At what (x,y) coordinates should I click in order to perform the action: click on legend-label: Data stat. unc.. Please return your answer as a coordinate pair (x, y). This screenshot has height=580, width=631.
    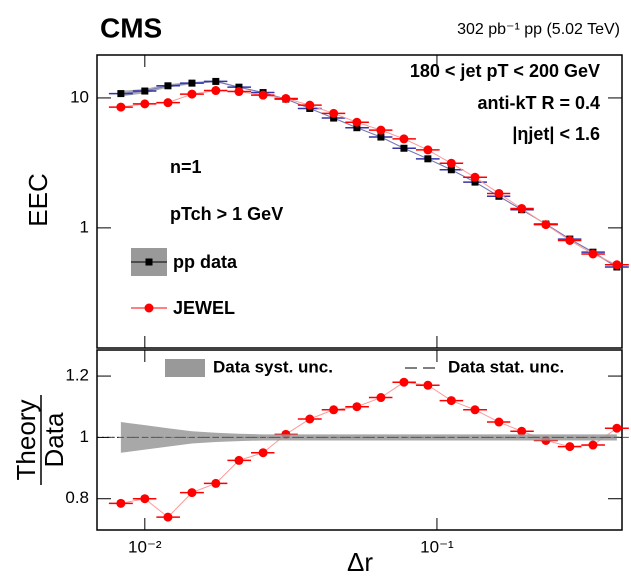
    Looking at the image, I should click on (506, 366).